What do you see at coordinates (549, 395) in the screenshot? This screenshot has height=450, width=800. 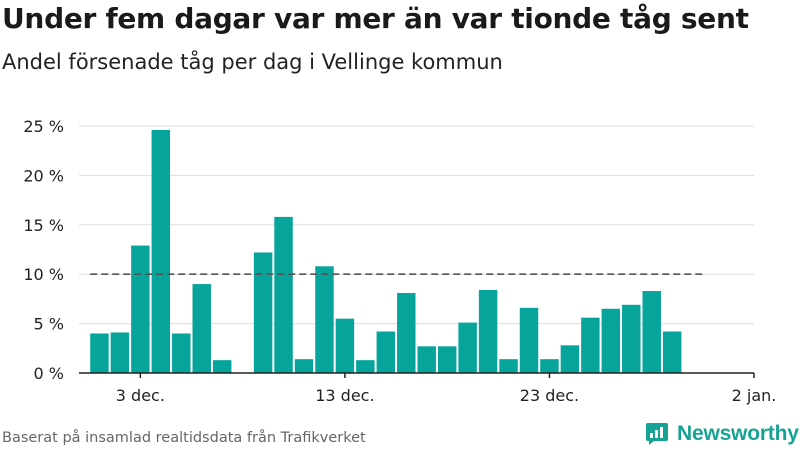 I see `x-tick-label: 23 dec.` at bounding box center [549, 395].